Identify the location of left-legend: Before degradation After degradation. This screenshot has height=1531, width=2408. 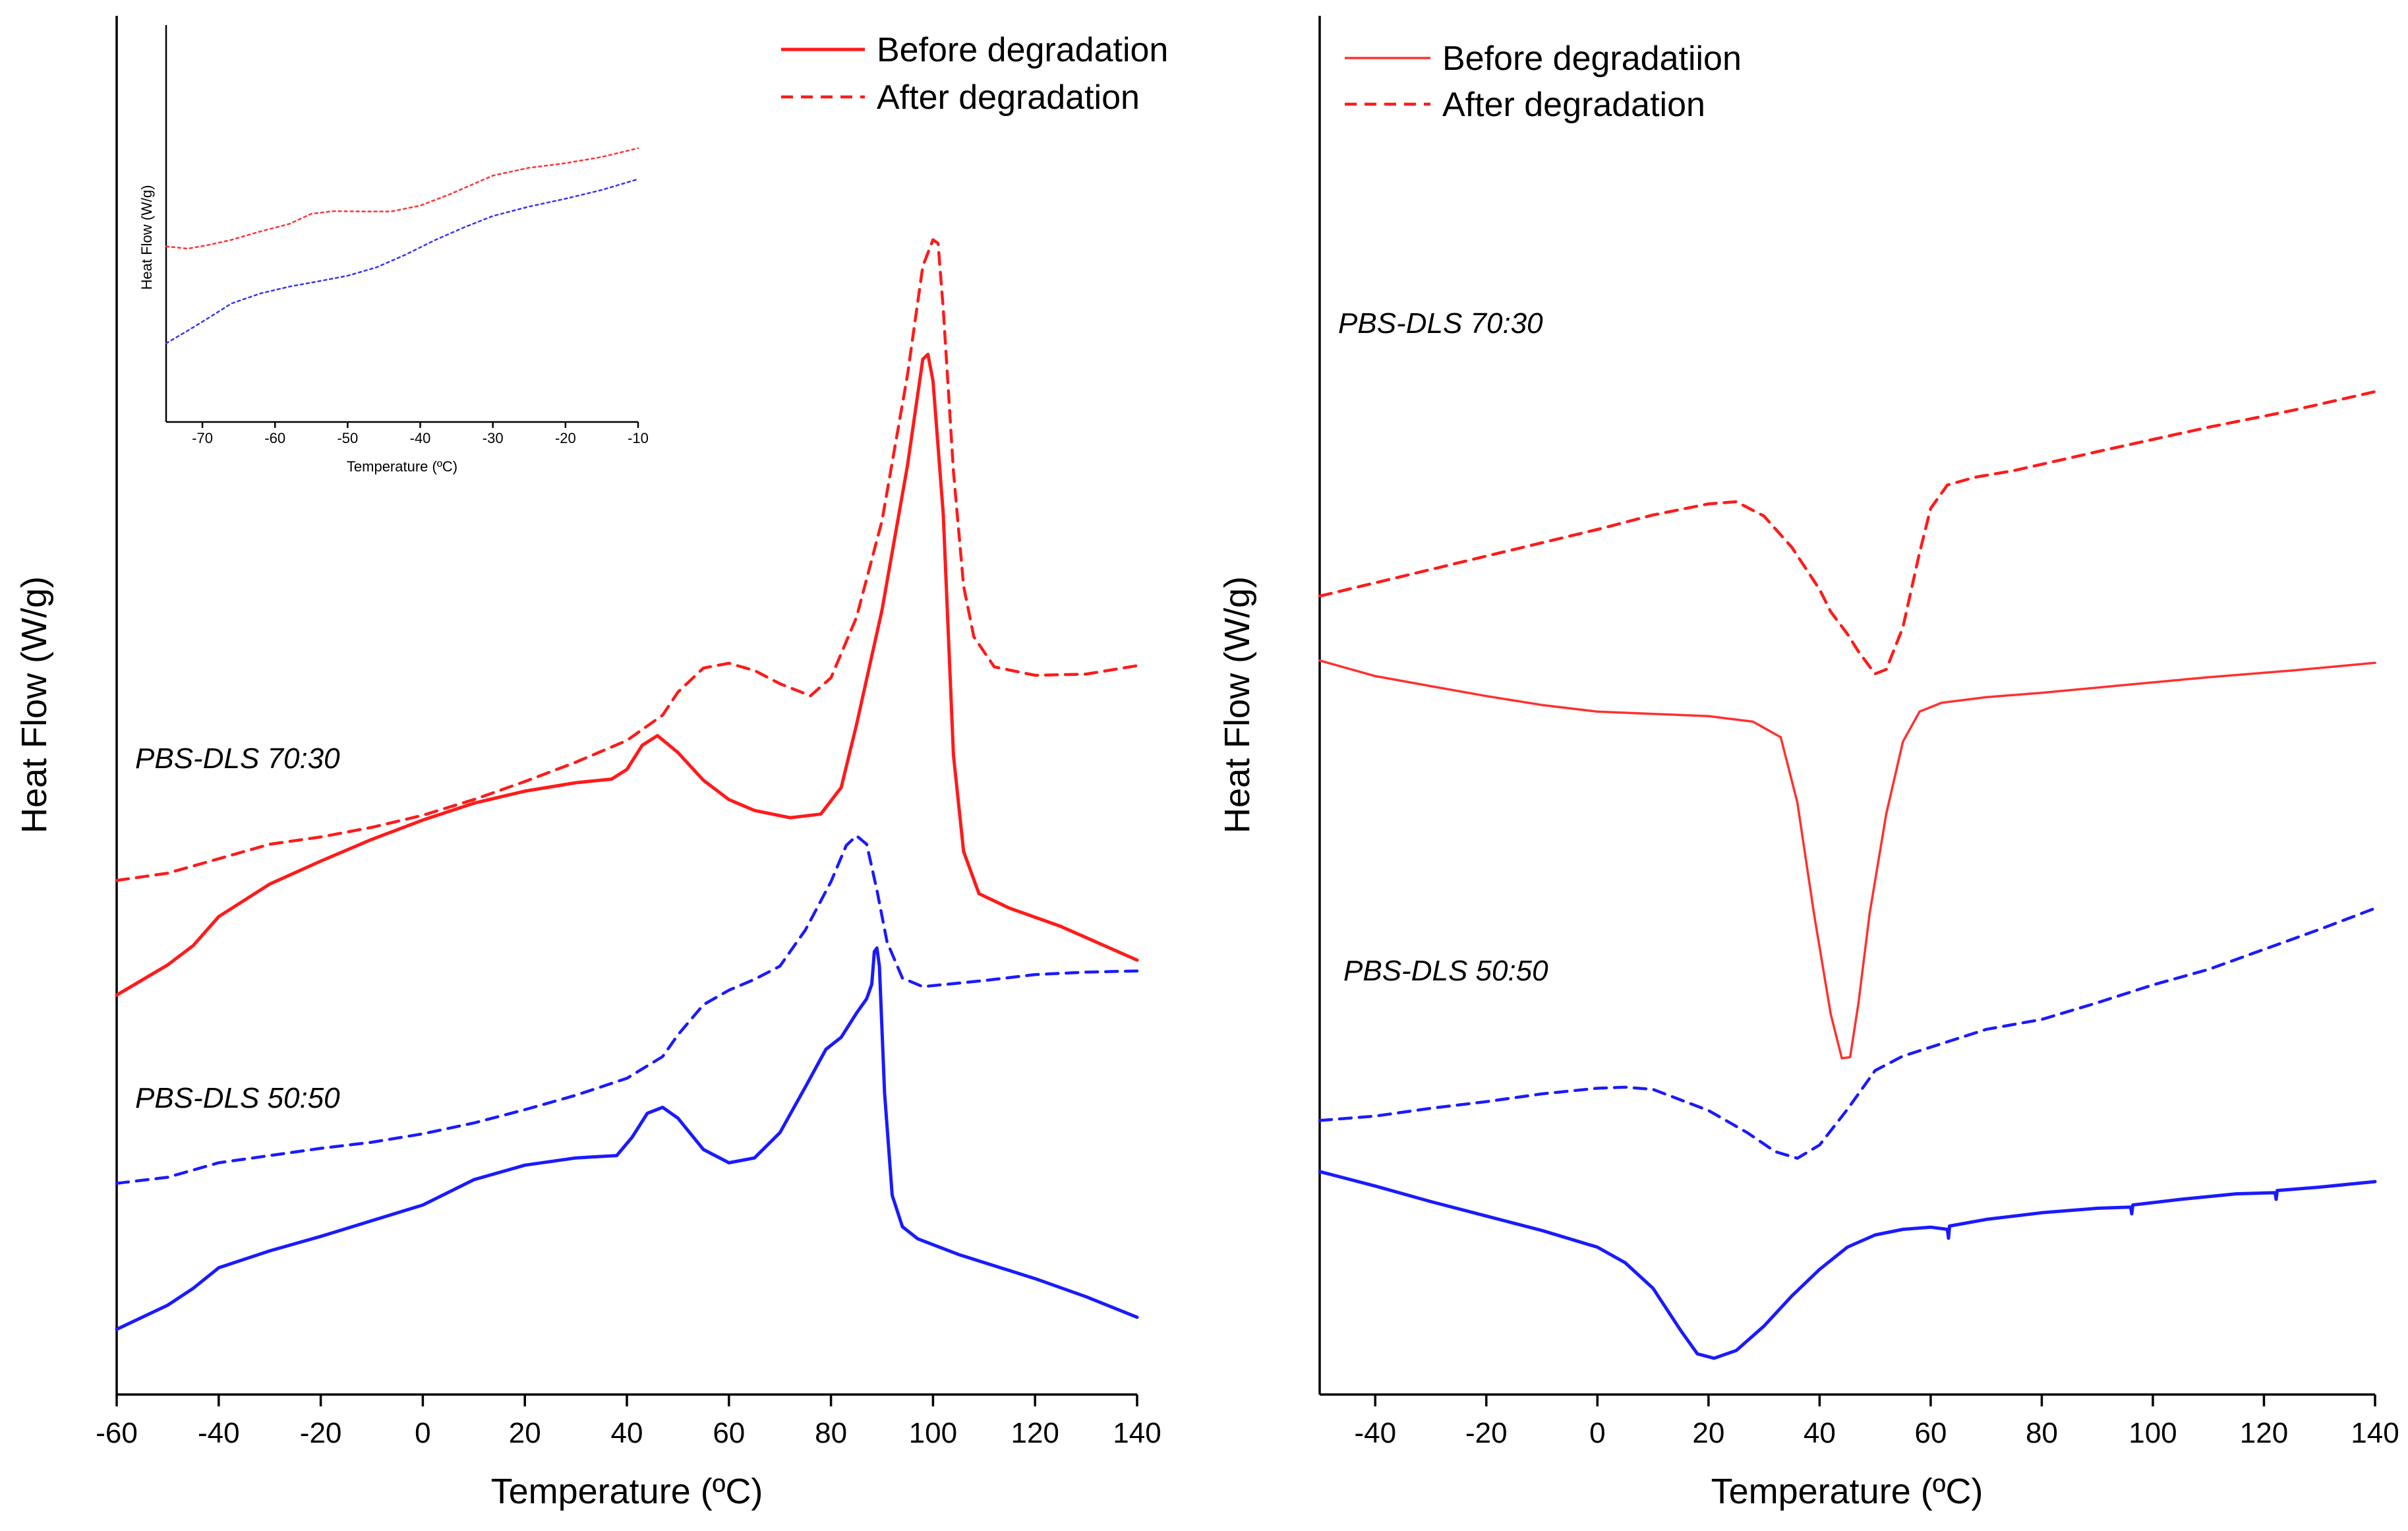
(975, 74).